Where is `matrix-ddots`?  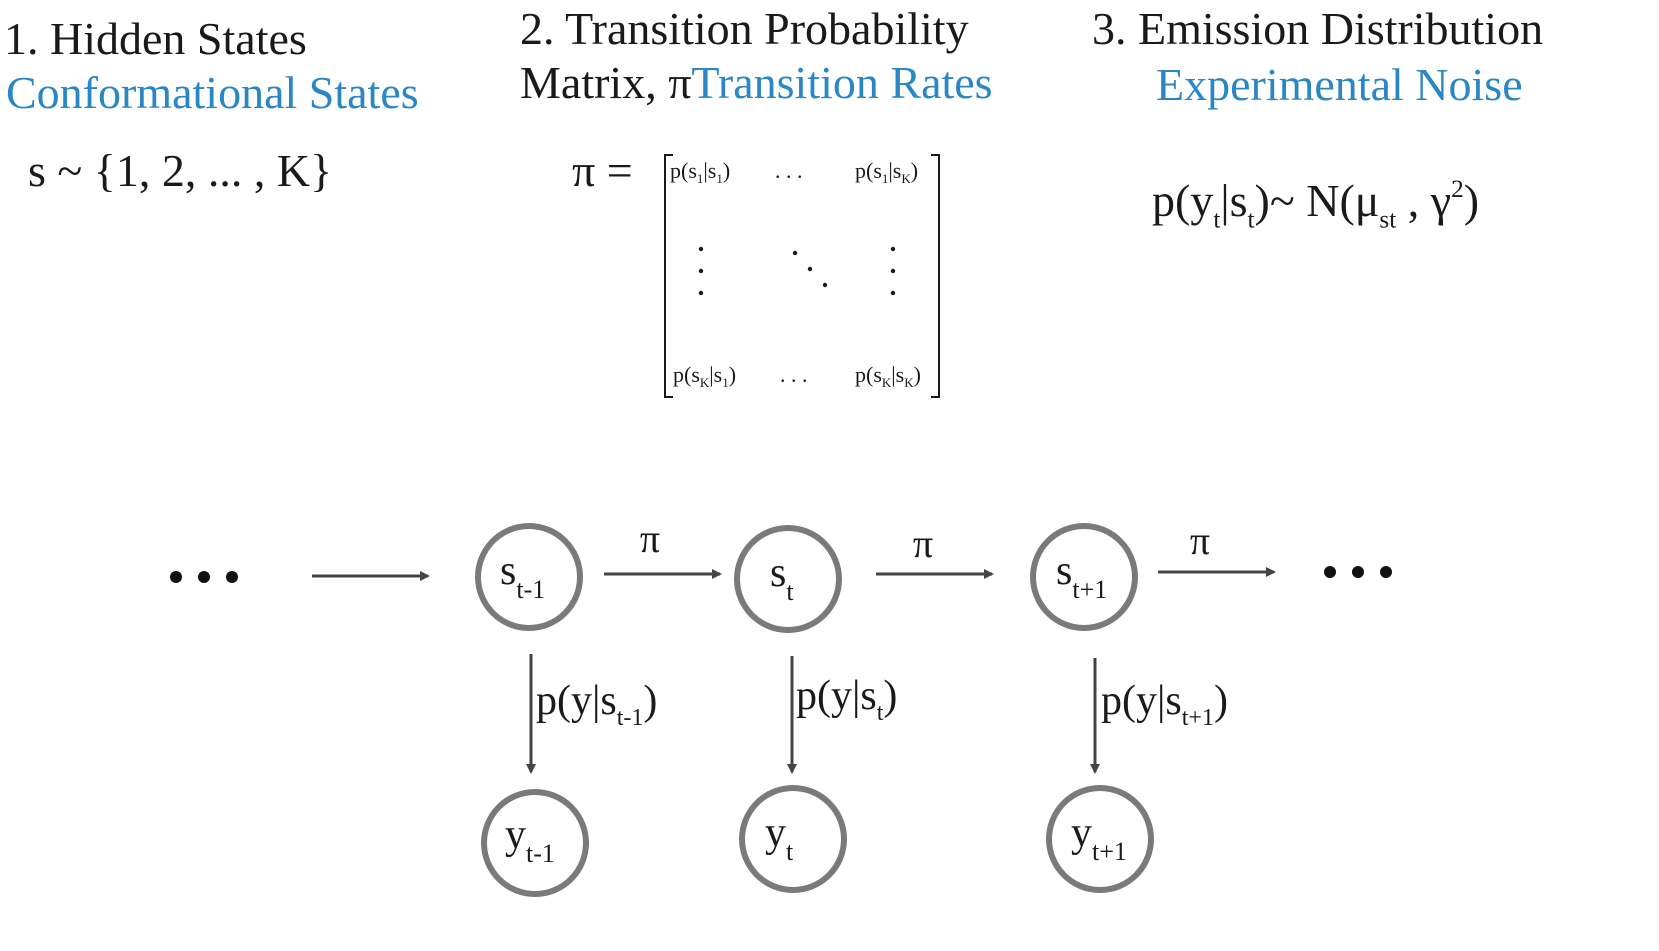 matrix-ddots is located at coordinates (810, 269).